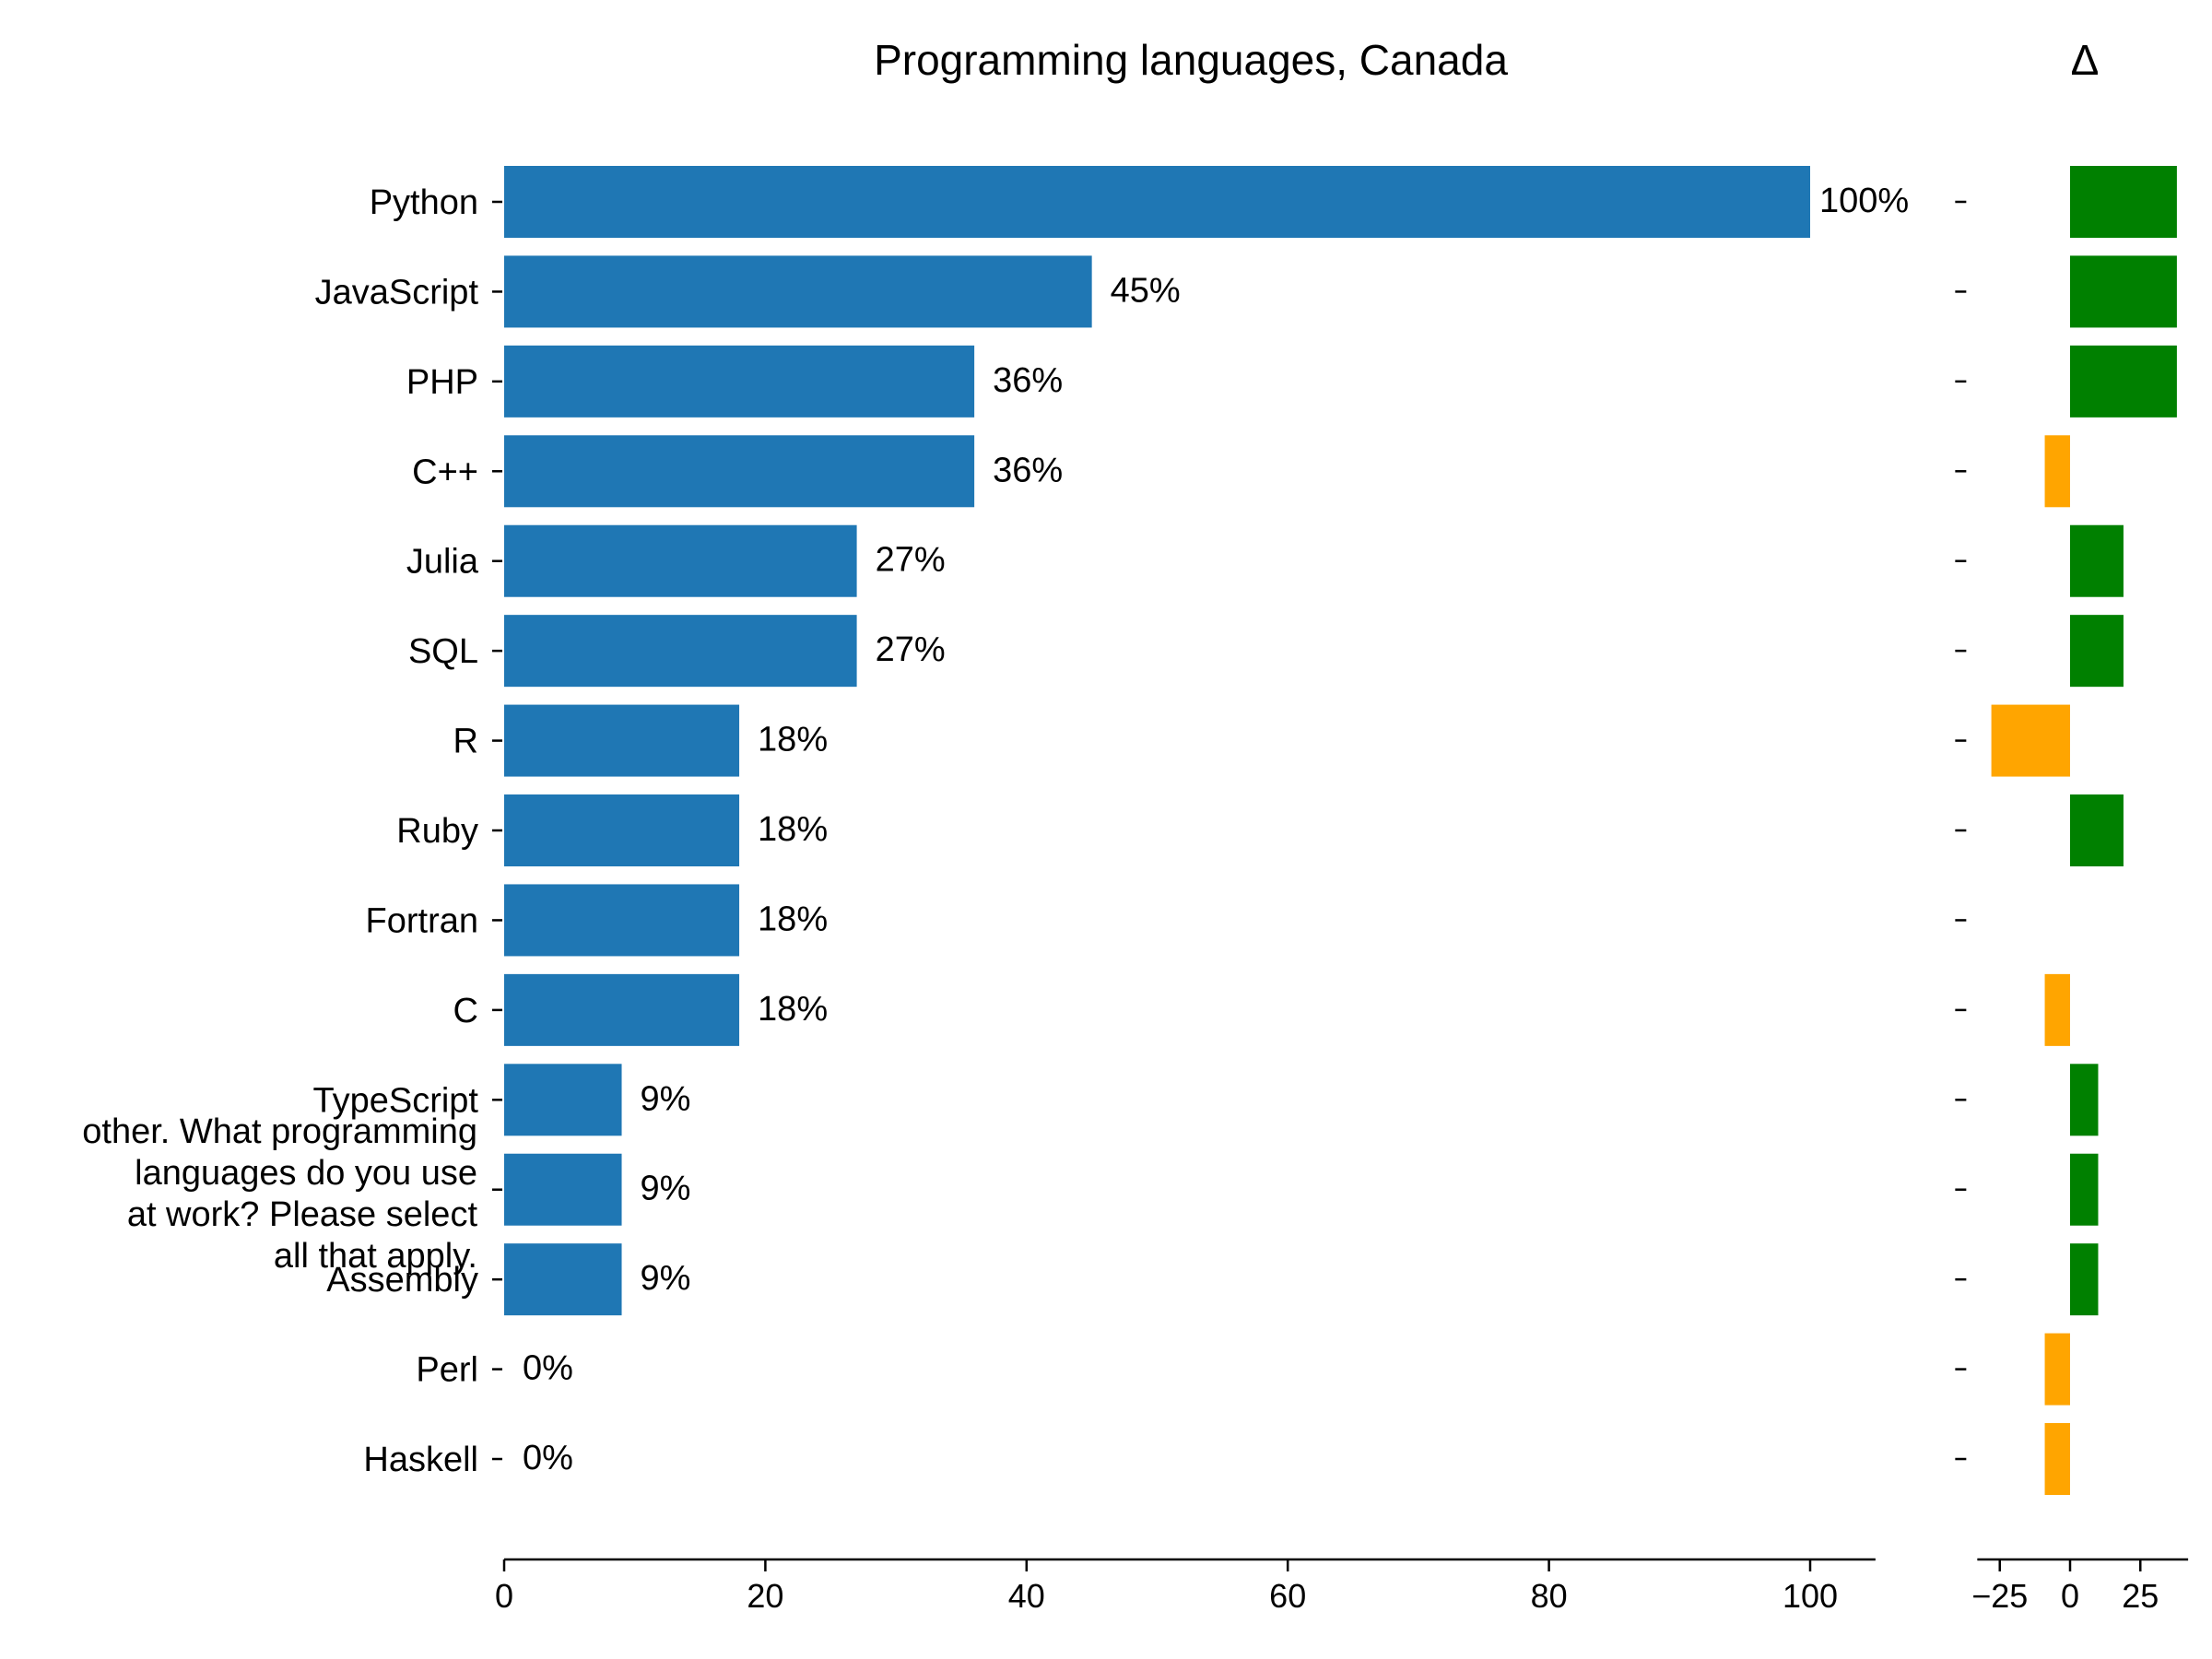 The image size is (2212, 1659). I want to click on category-label: Fortran, so click(422, 920).